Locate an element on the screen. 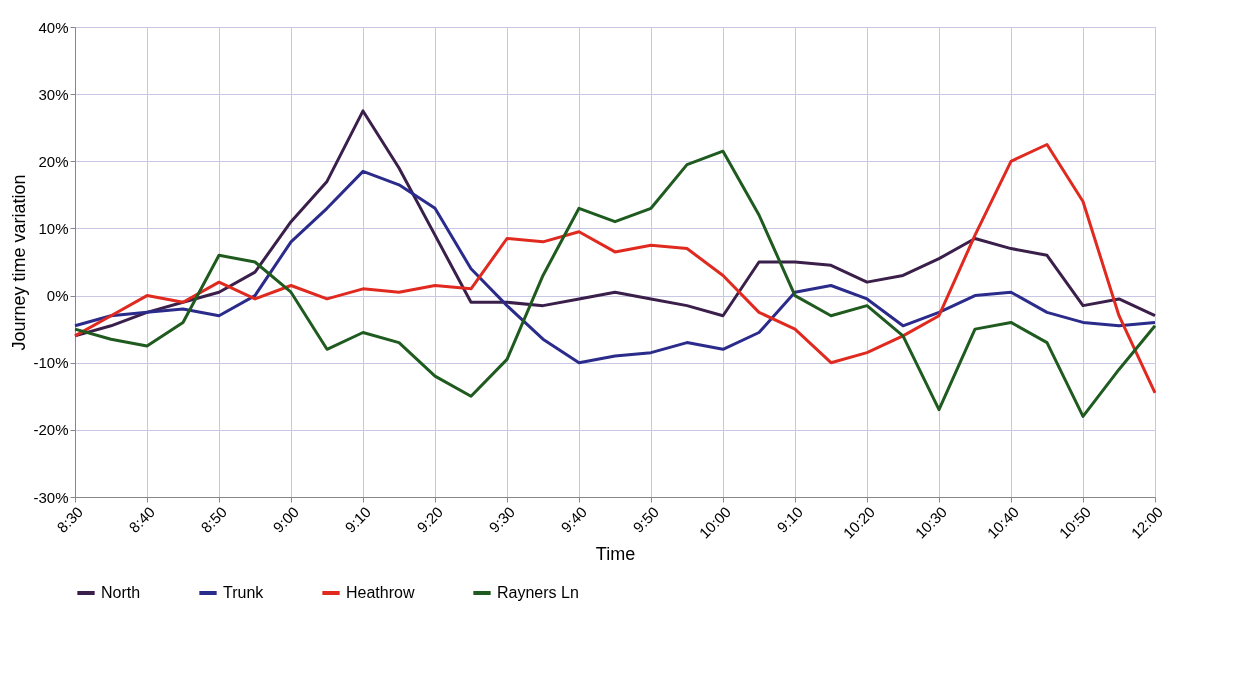 The height and width of the screenshot is (675, 1243). x-axis-title: Time is located at coordinates (615, 553).